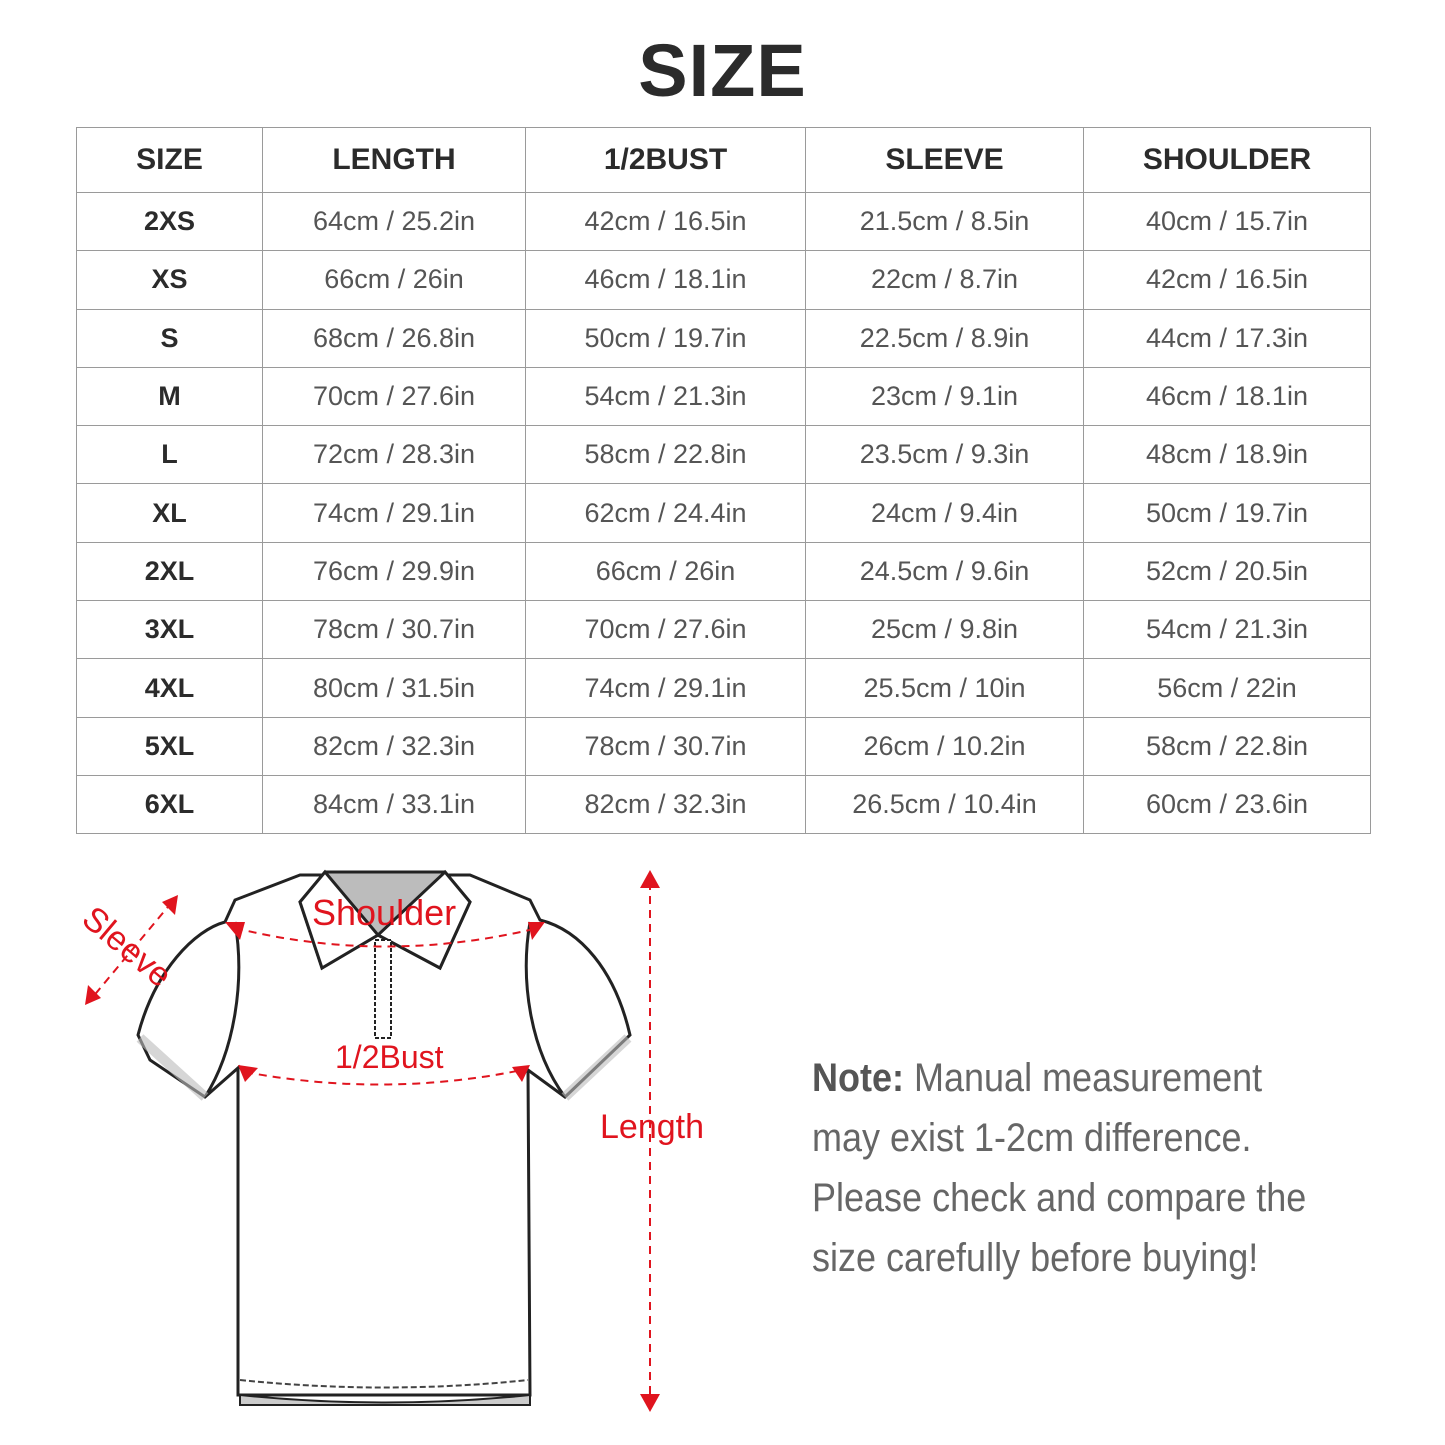 The image size is (1445, 1445). I want to click on measurement-cell: 64cm / 25.2in, so click(394, 221).